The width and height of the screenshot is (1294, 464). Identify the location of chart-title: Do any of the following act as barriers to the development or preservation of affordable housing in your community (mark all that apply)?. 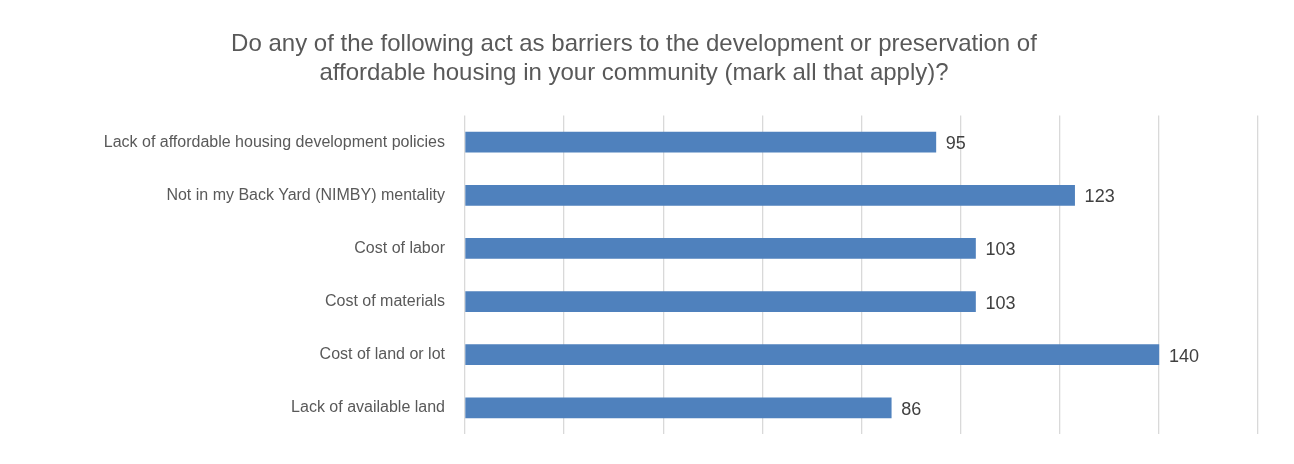
(634, 57).